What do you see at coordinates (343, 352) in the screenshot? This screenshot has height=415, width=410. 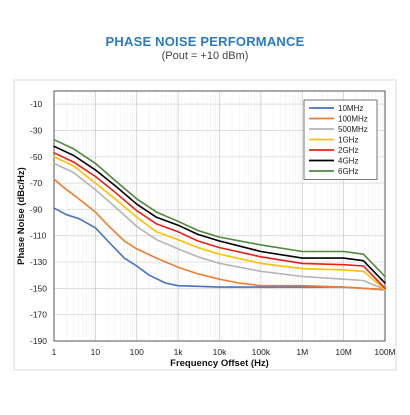 I see `x-tick-label: 10M` at bounding box center [343, 352].